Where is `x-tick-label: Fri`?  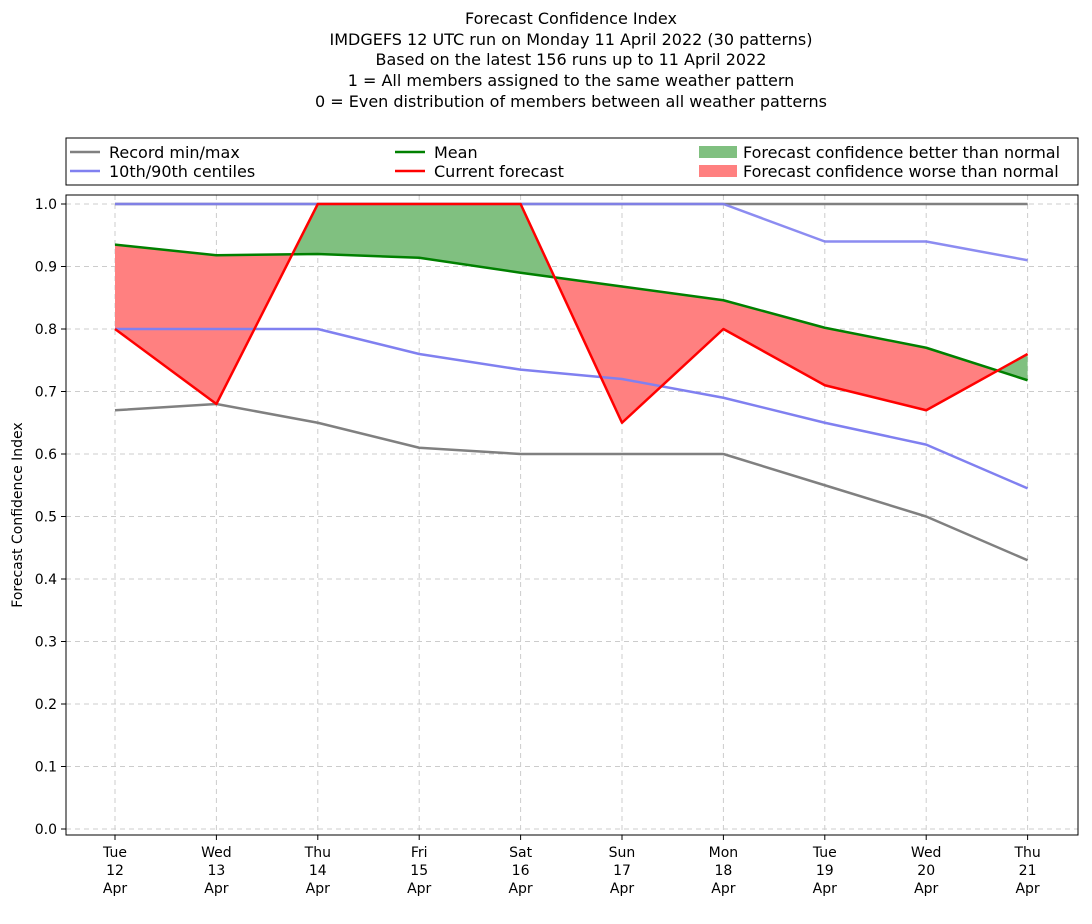
x-tick-label: Fri is located at coordinates (419, 853).